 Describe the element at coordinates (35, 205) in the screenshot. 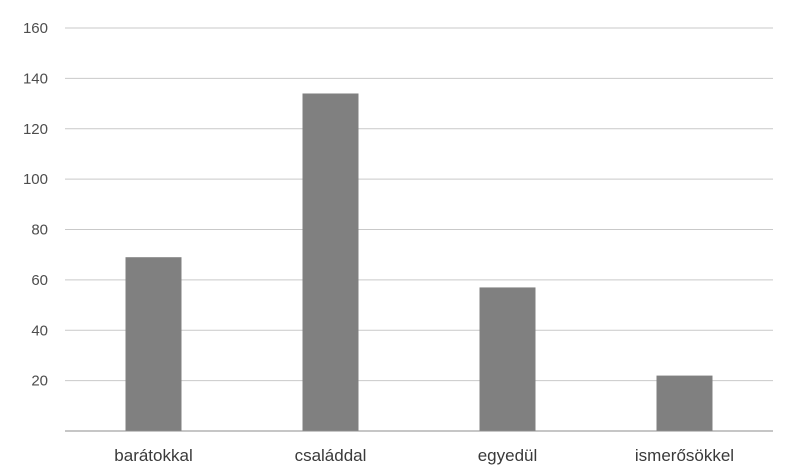

I see `y-axis-tick-labels: 20 40 60 80 100 120 140 160` at that location.